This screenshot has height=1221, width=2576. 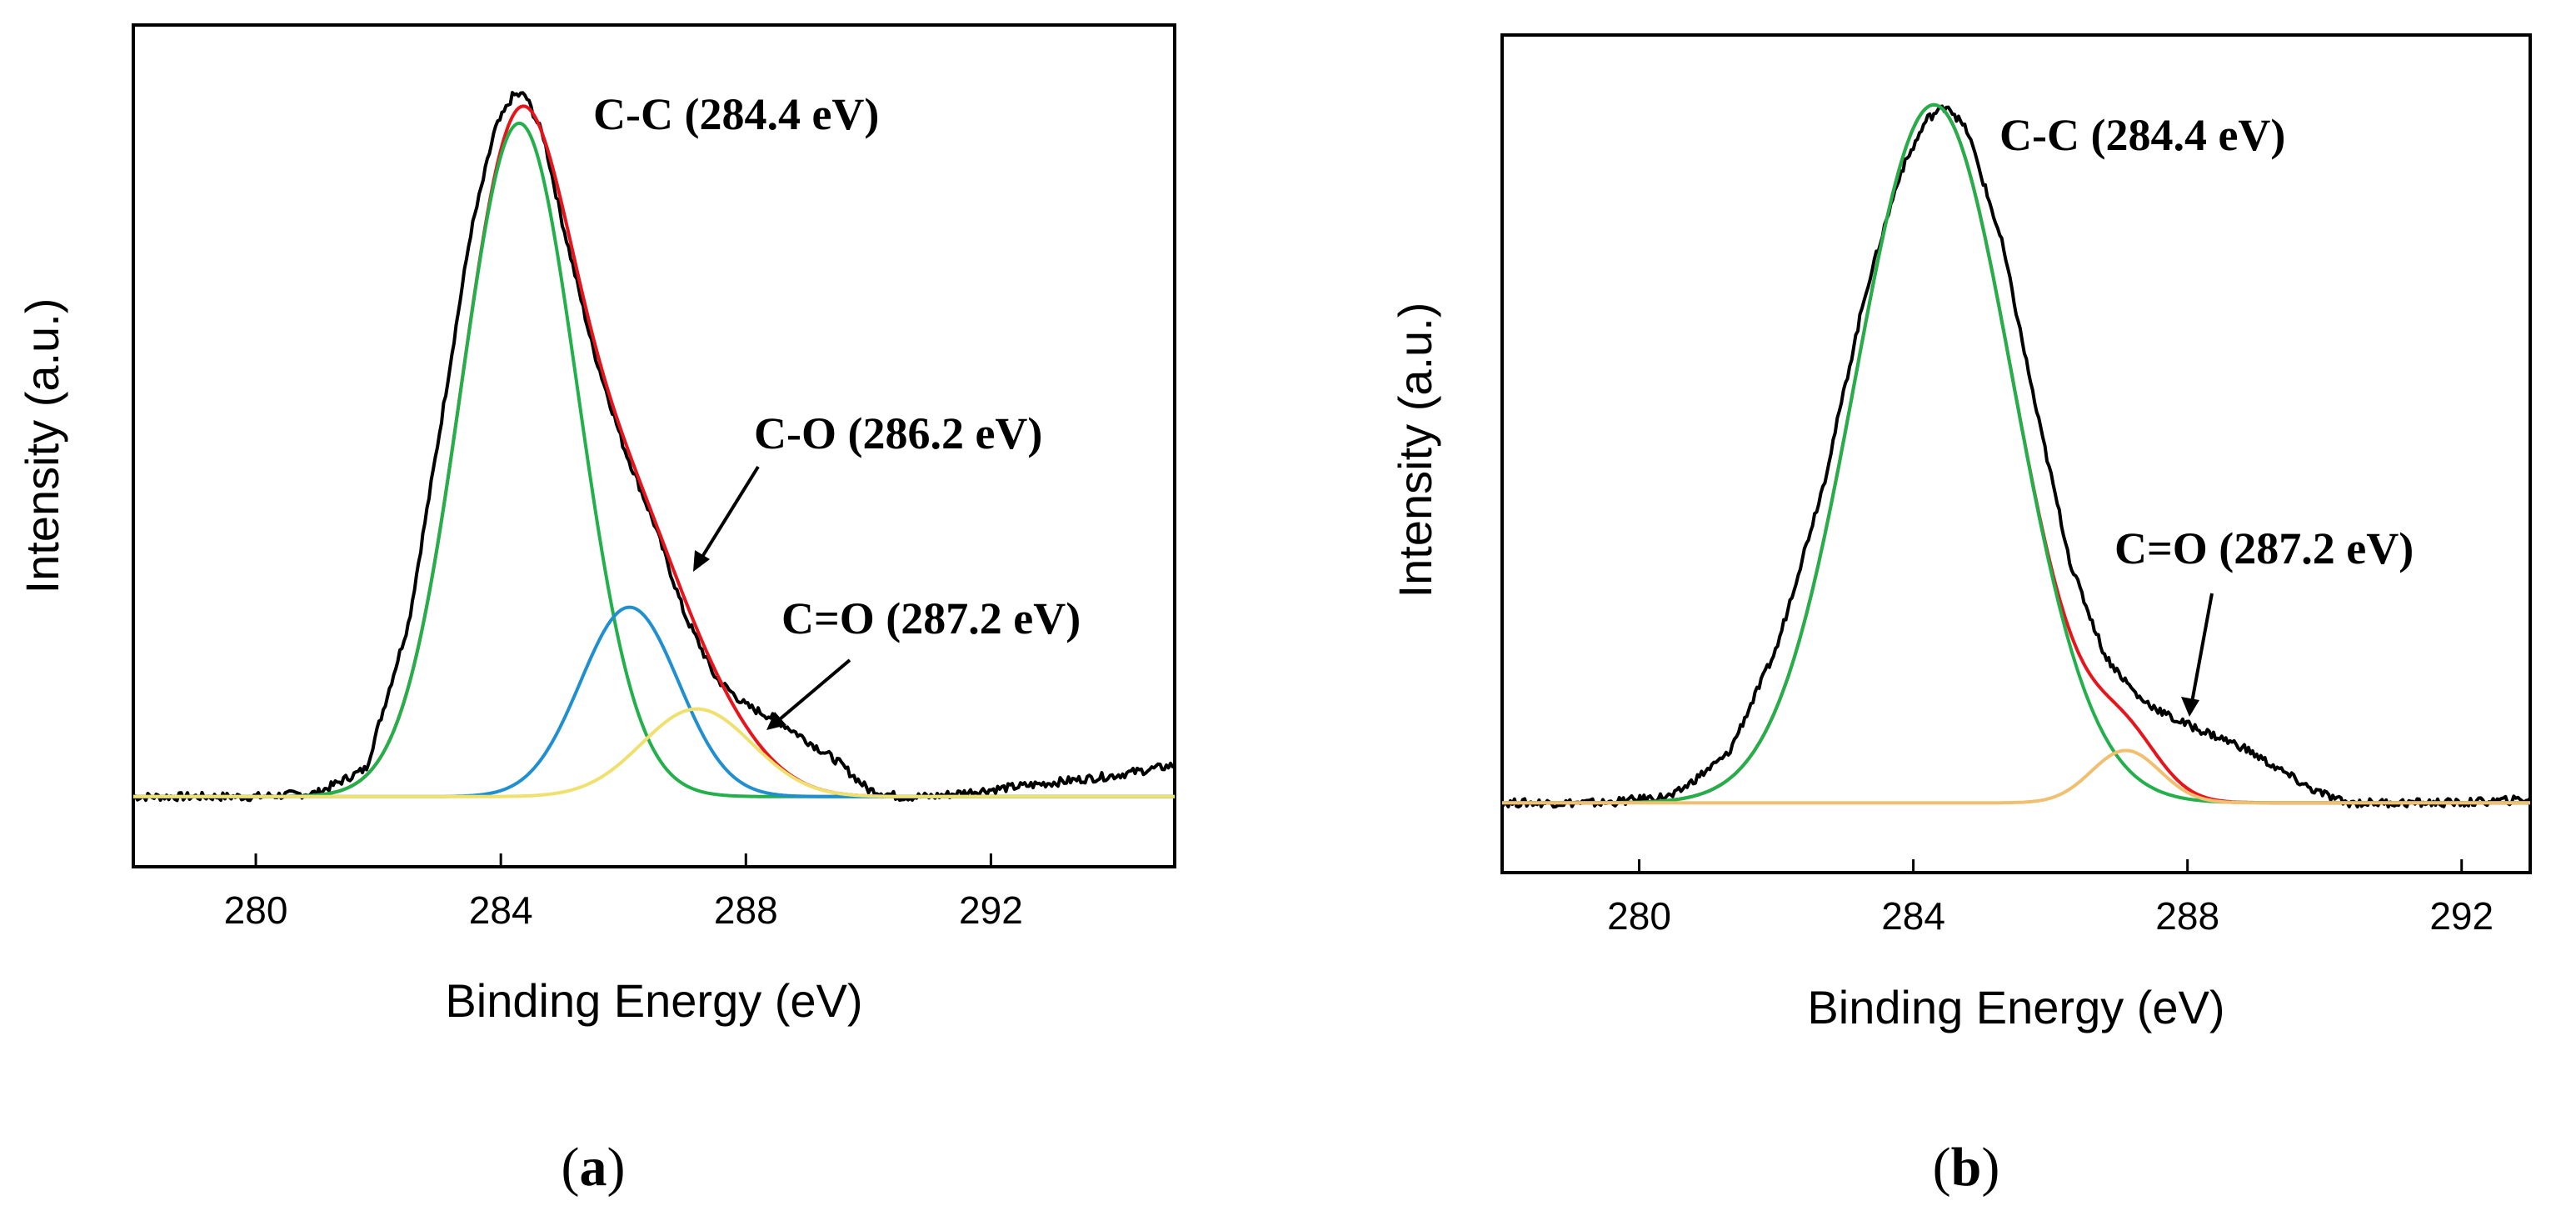 What do you see at coordinates (991, 910) in the screenshot?
I see `panel-a-x-tick-label: 292` at bounding box center [991, 910].